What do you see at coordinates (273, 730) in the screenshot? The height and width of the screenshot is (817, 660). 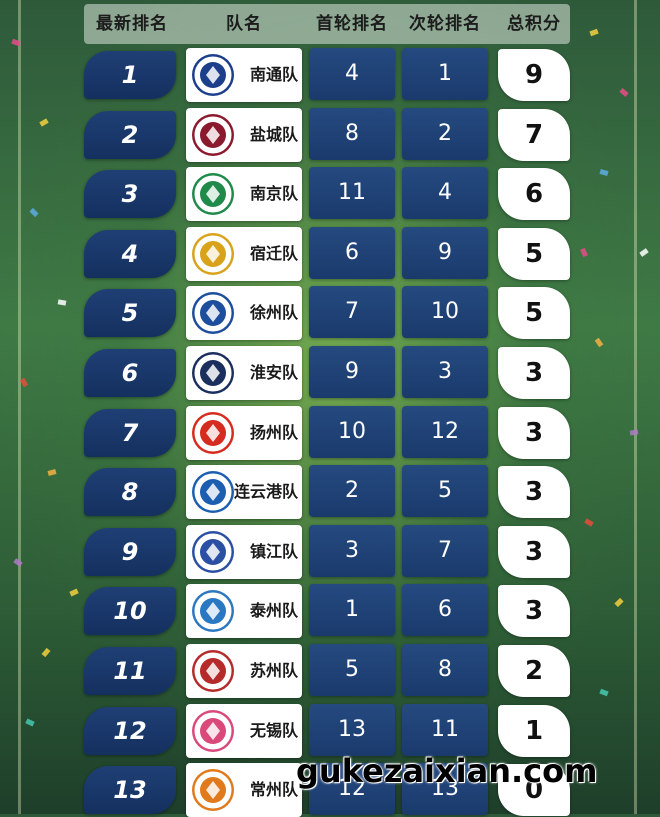 I see `team-name: 无锡队` at bounding box center [273, 730].